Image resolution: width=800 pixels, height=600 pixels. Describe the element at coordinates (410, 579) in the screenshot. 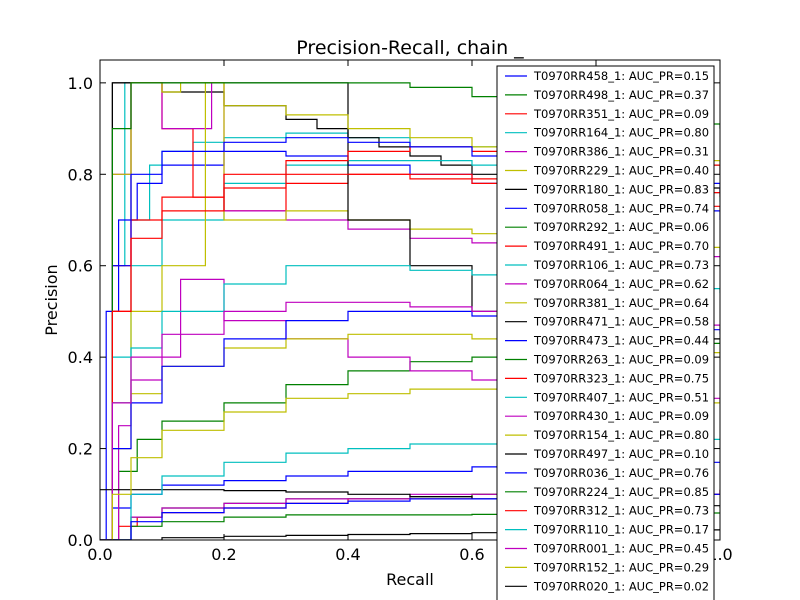

I see `x-axis-label: Recall` at that location.